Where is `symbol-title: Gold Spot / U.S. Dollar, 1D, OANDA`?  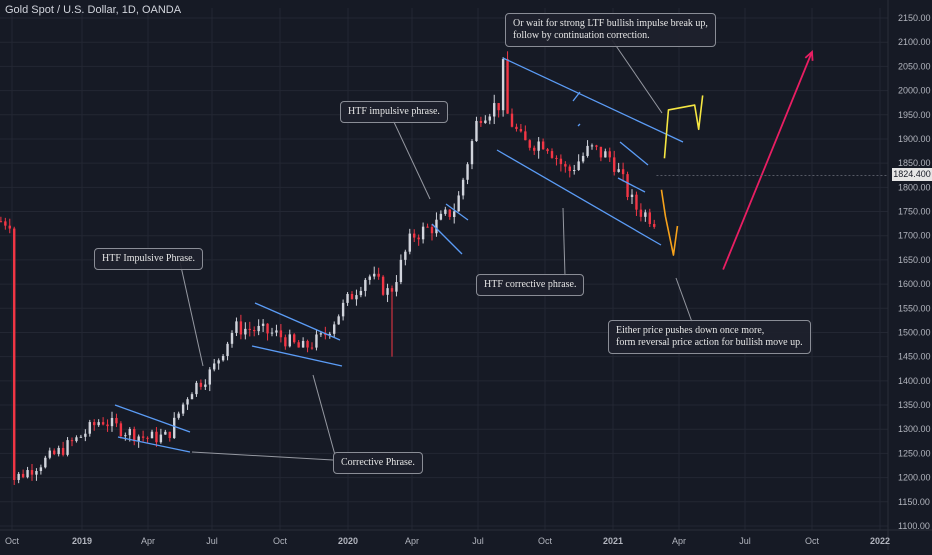 symbol-title: Gold Spot / U.S. Dollar, 1D, OANDA is located at coordinates (93, 10).